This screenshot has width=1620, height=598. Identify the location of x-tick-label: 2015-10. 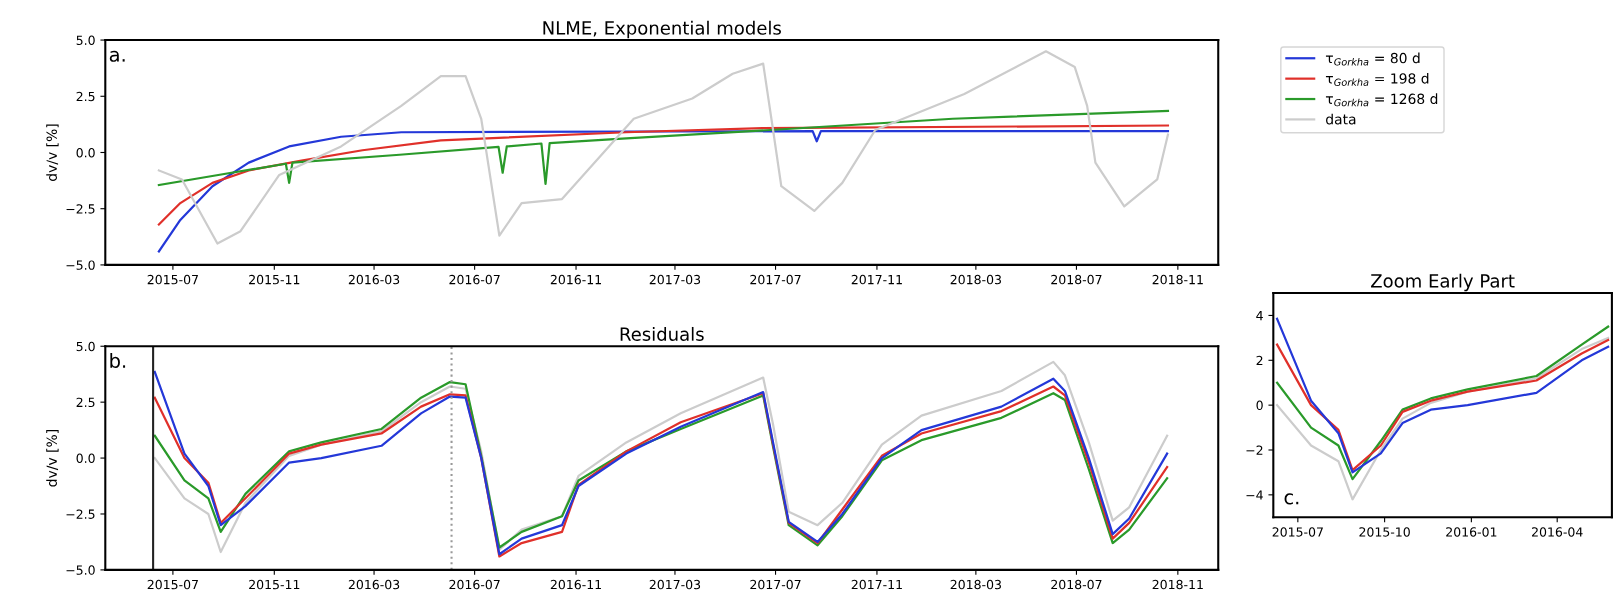
(1384, 532).